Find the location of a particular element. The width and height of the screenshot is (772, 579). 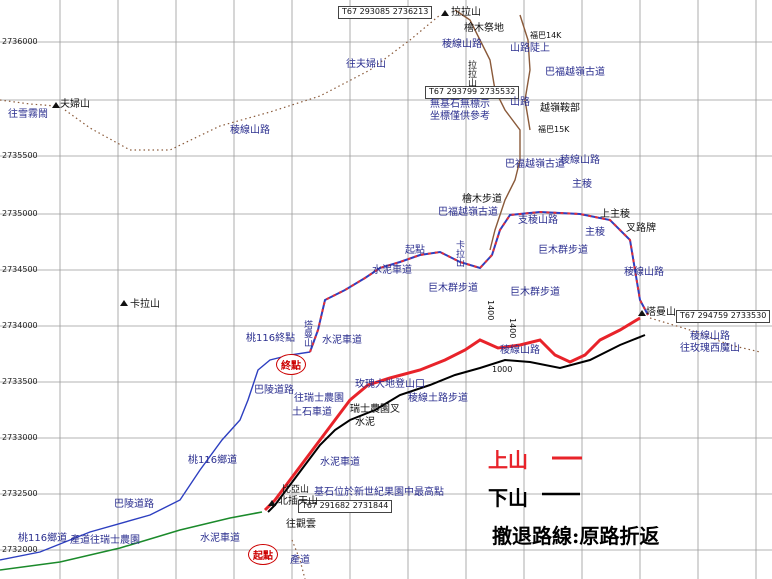

map-label: 水泥 is located at coordinates (365, 422).